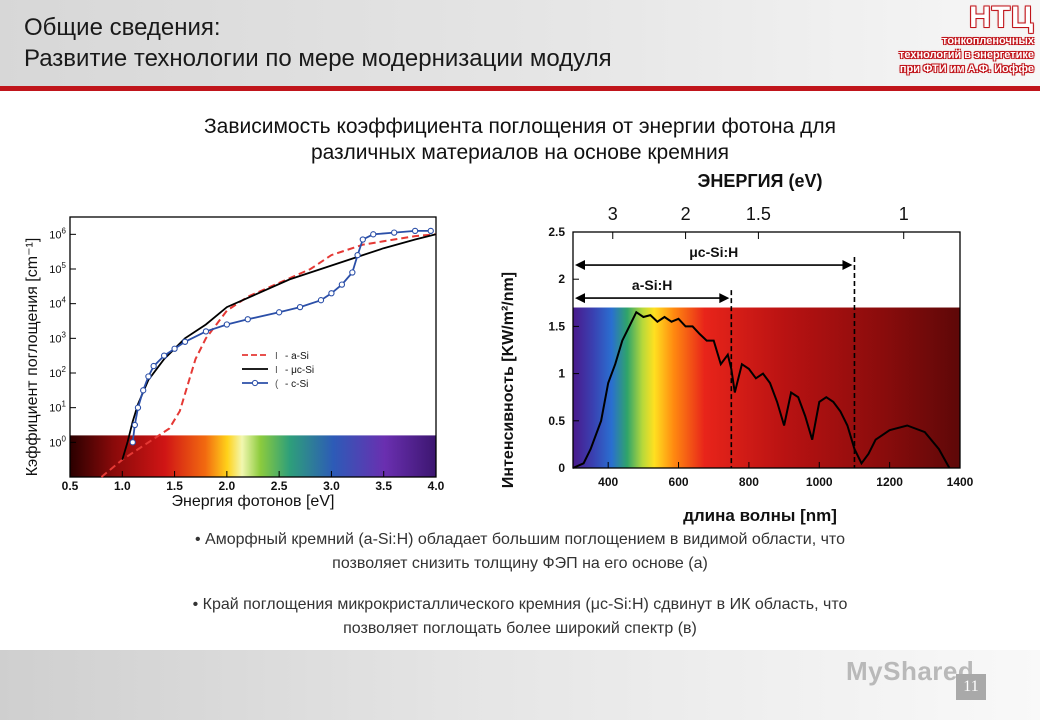  Describe the element at coordinates (904, 214) in the screenshot. I see `b-energy-tick-label: 1` at that location.